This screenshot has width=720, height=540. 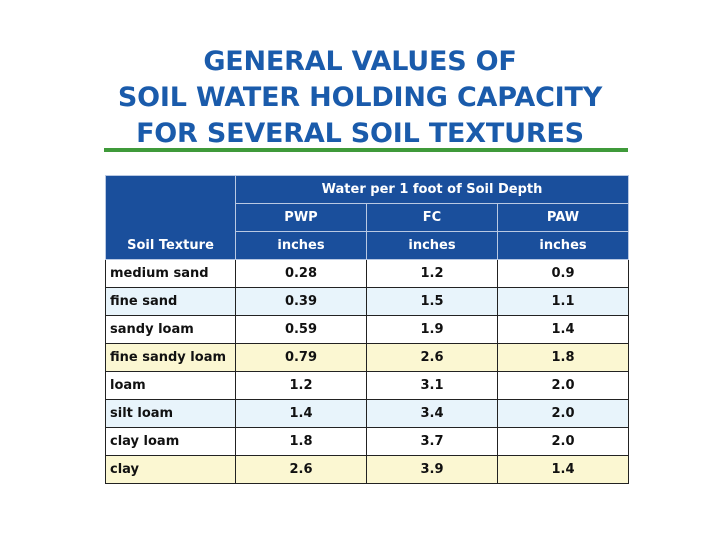 What do you see at coordinates (563, 217) in the screenshot?
I see `header-paw: PAW` at bounding box center [563, 217].